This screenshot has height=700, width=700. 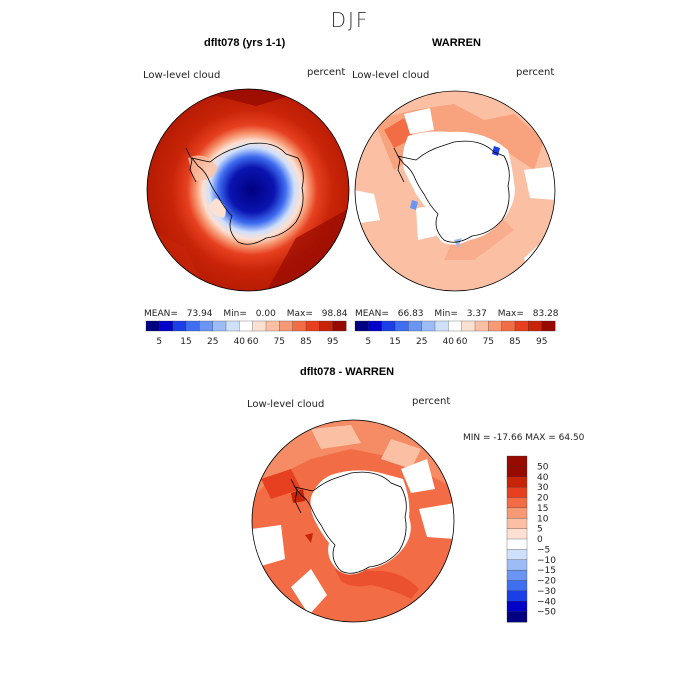 I want to click on colorbar-tick-label: −20, so click(x=546, y=582).